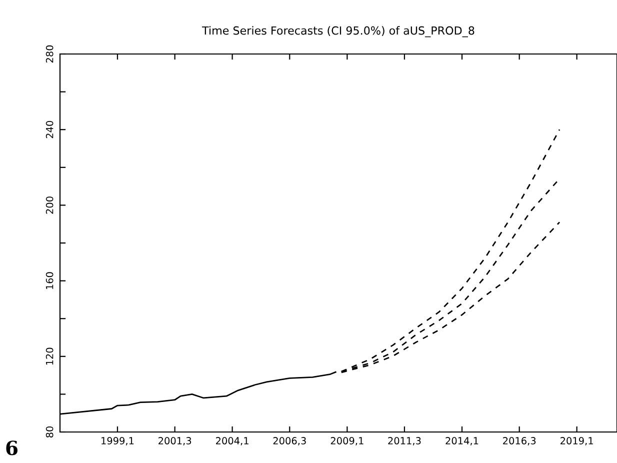 This screenshot has height=463, width=617. What do you see at coordinates (50, 432) in the screenshot?
I see `y-tick-label: 80` at bounding box center [50, 432].